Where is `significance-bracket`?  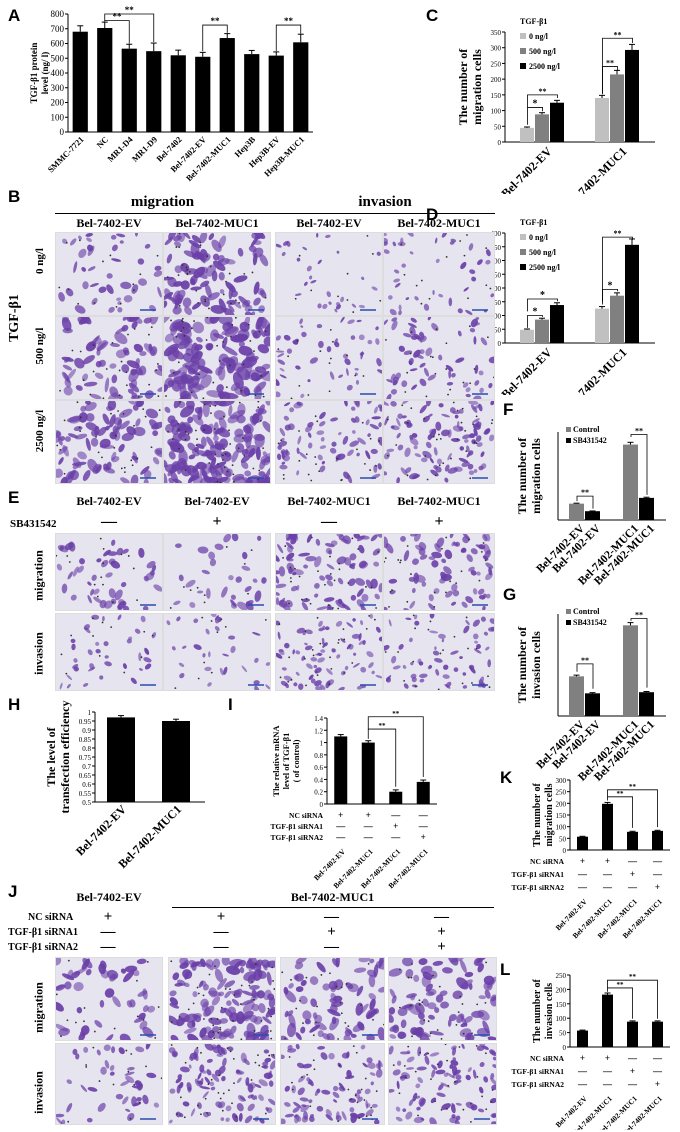
significance-bracket is located at coordinates (639, 464).